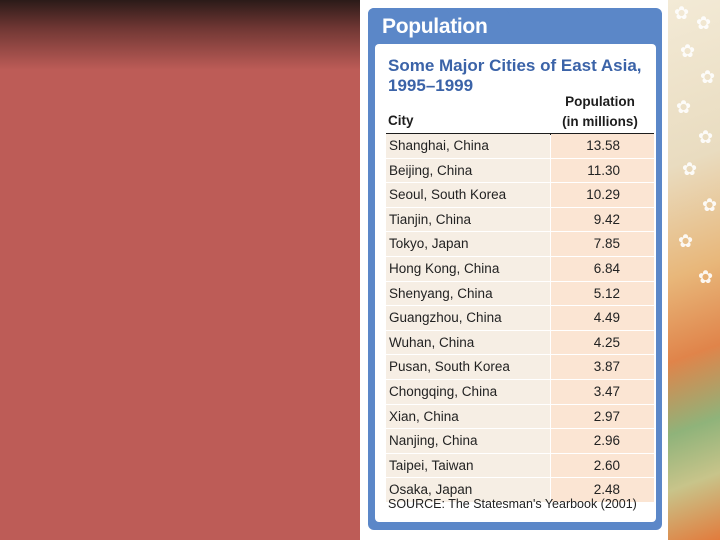 The width and height of the screenshot is (720, 540). Describe the element at coordinates (602, 219) in the screenshot. I see `population-cell: 9.42` at that location.